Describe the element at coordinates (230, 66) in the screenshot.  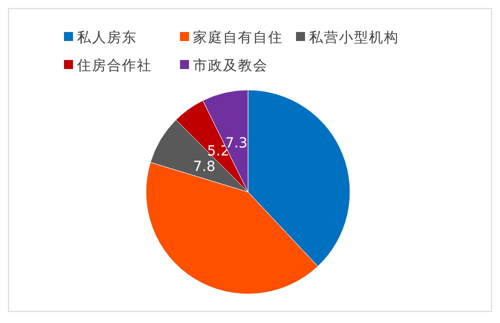
I see `legend-label: 市政及教会` at that location.